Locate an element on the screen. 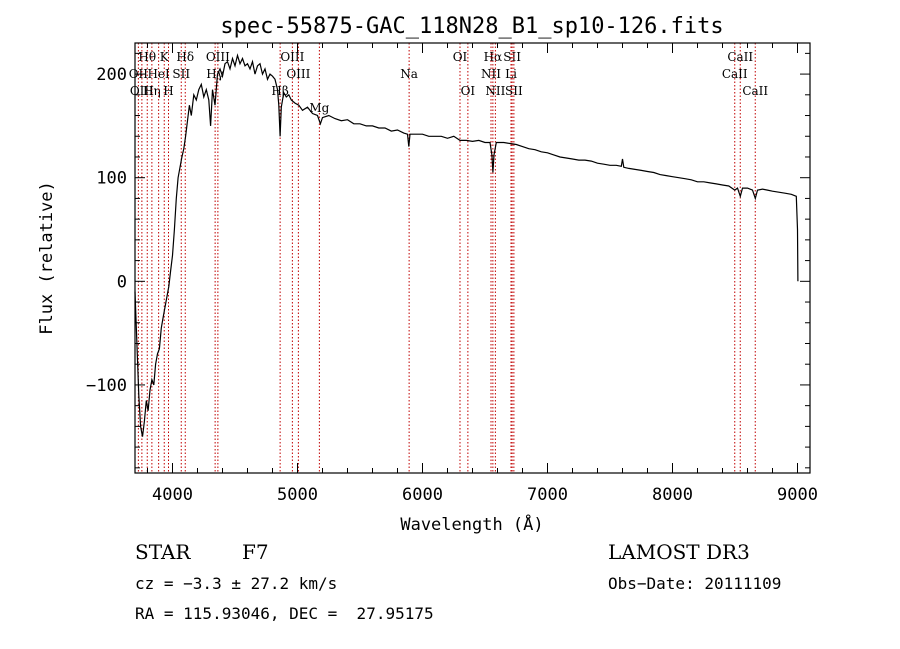 The height and width of the screenshot is (649, 900). x-tick-label: 4000 is located at coordinates (172, 495).